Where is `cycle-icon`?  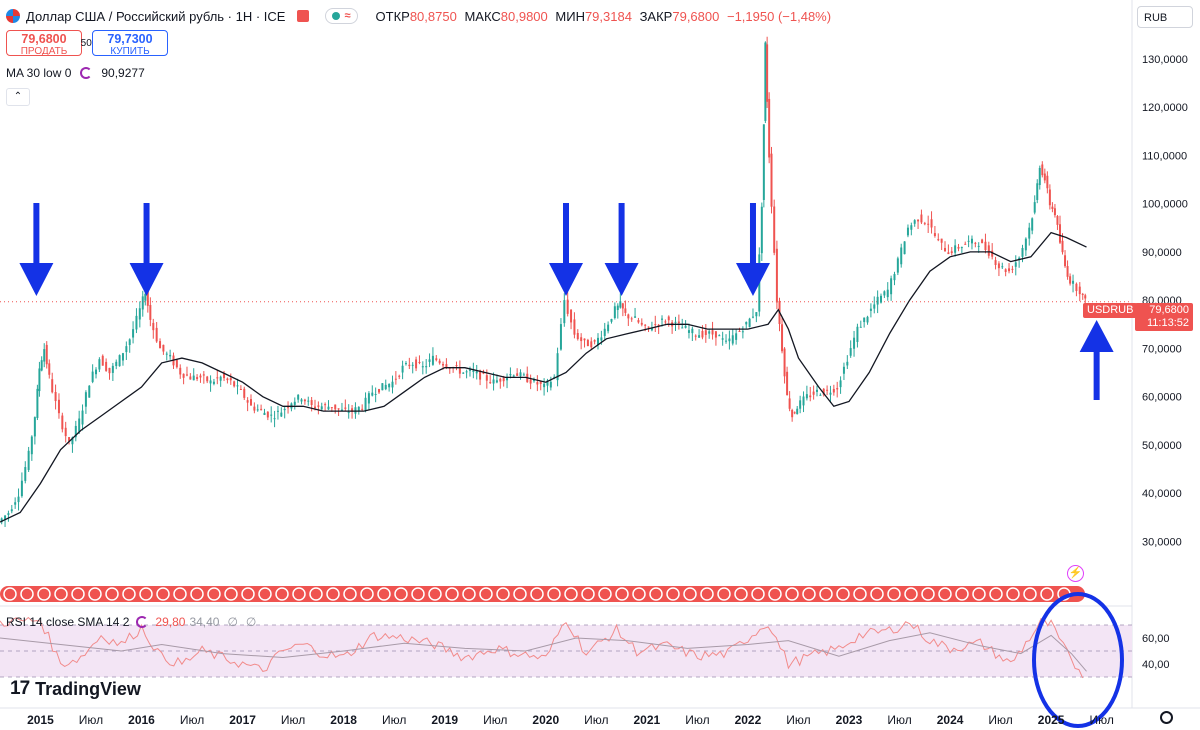
cycle-icon is located at coordinates (86, 73).